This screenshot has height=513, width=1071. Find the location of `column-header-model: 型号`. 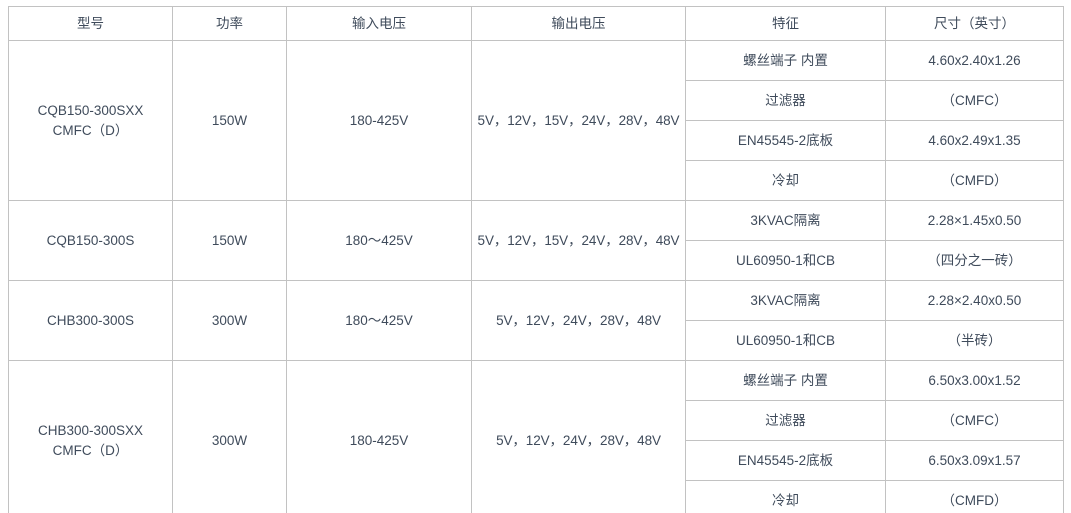

column-header-model: 型号 is located at coordinates (90, 23).